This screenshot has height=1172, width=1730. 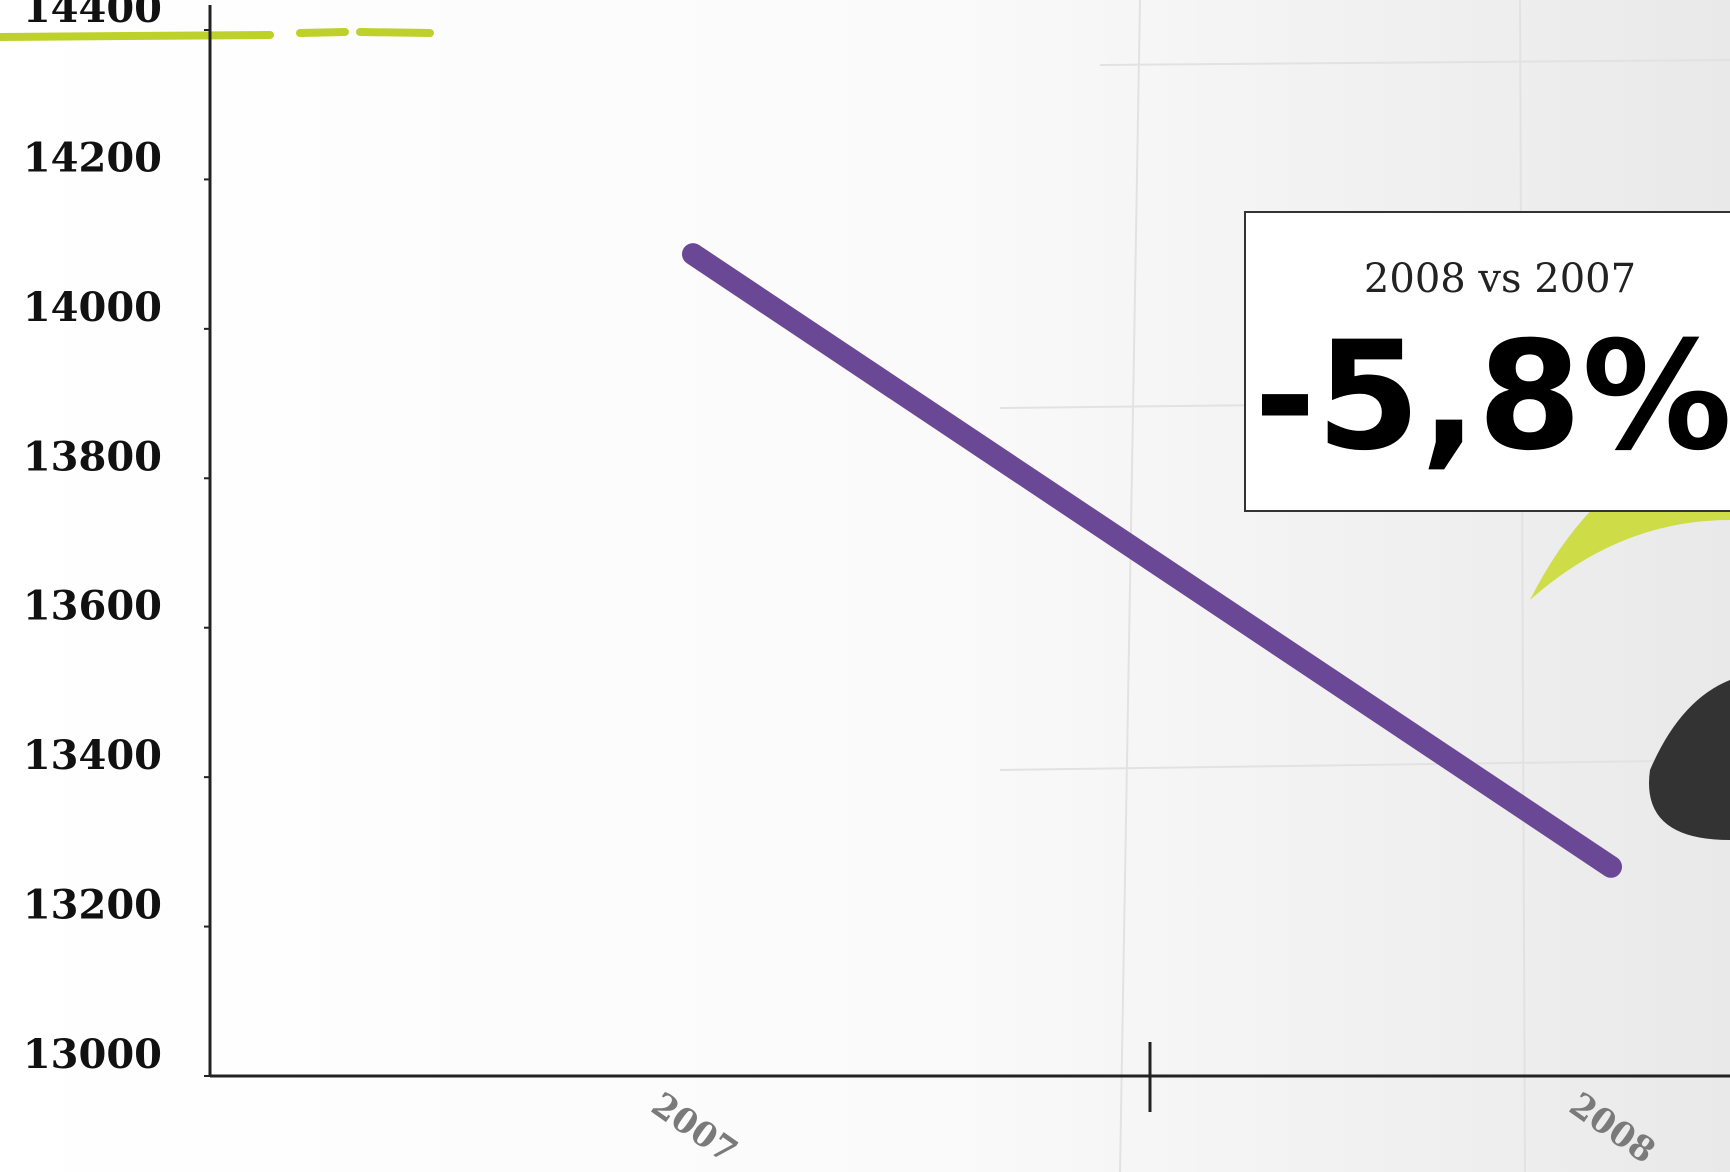 What do you see at coordinates (92, 1054) in the screenshot?
I see `y-tick-label: 13000` at bounding box center [92, 1054].